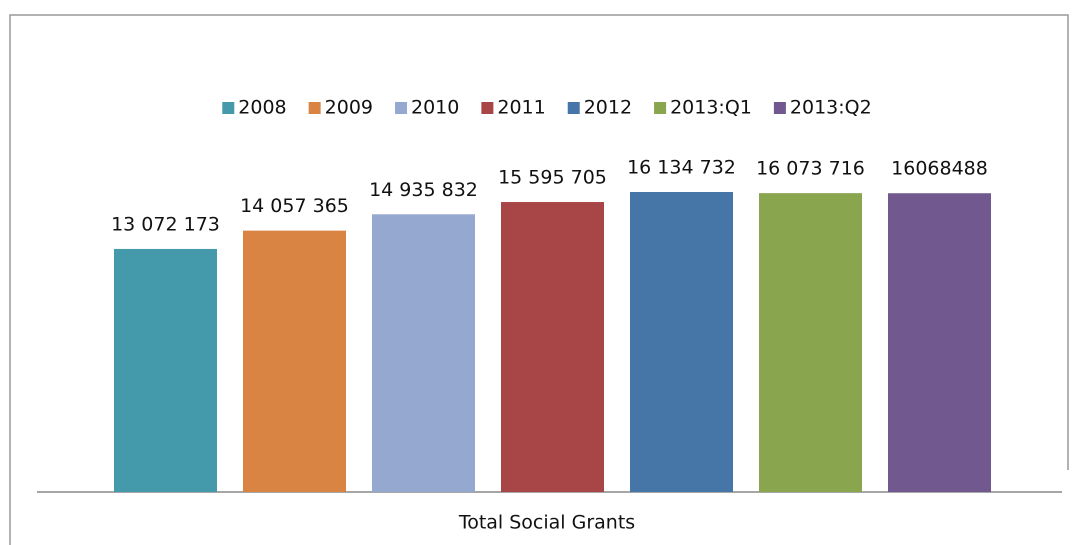  What do you see at coordinates (546, 523) in the screenshot?
I see `x-tick-label: Total Social Grants` at bounding box center [546, 523].